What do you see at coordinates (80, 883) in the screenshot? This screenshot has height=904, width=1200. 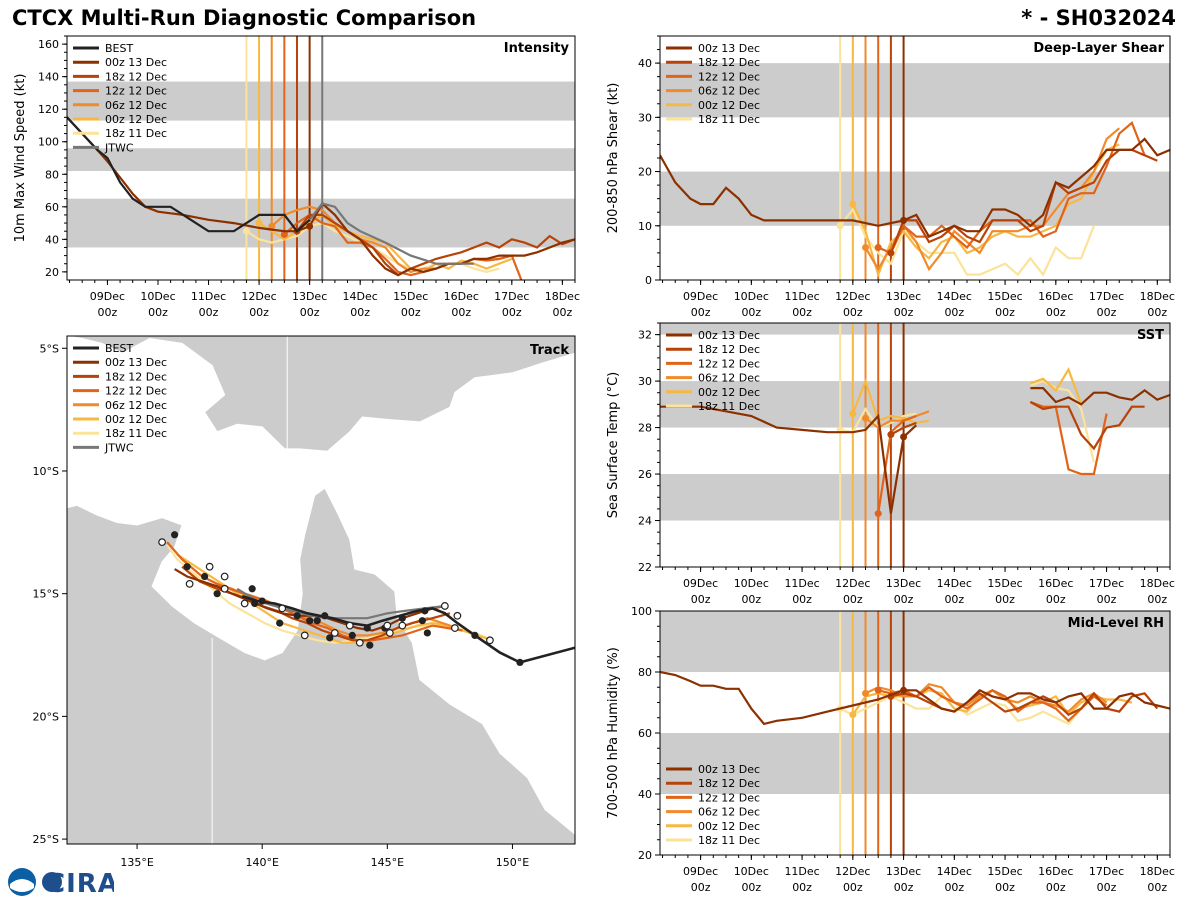 I see `cira-logo-text: CIRA` at bounding box center [80, 883].